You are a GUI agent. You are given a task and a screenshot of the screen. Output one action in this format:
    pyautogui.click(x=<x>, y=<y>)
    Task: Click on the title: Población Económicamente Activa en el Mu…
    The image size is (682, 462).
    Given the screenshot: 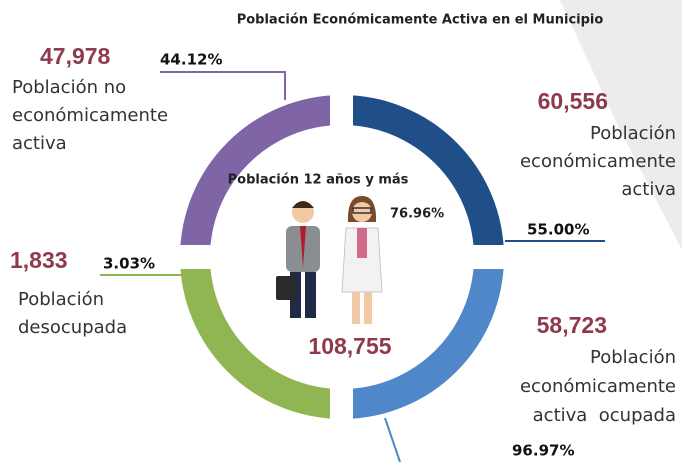 What is the action you would take?
    pyautogui.click(x=420, y=20)
    